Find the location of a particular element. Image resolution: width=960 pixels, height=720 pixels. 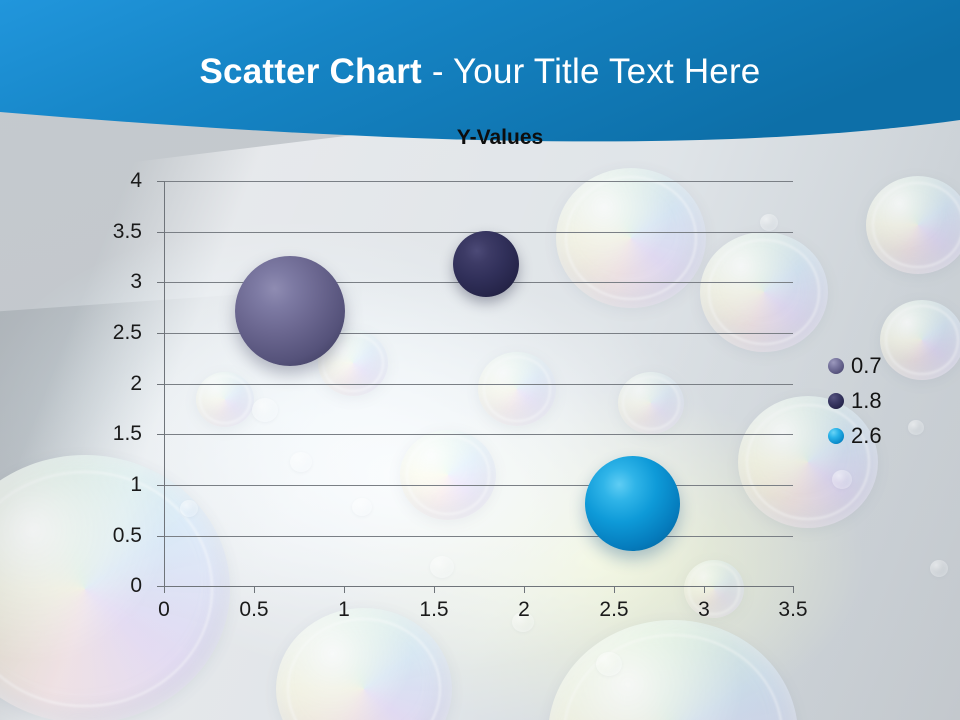

y-axis-line is located at coordinates (164, 384).